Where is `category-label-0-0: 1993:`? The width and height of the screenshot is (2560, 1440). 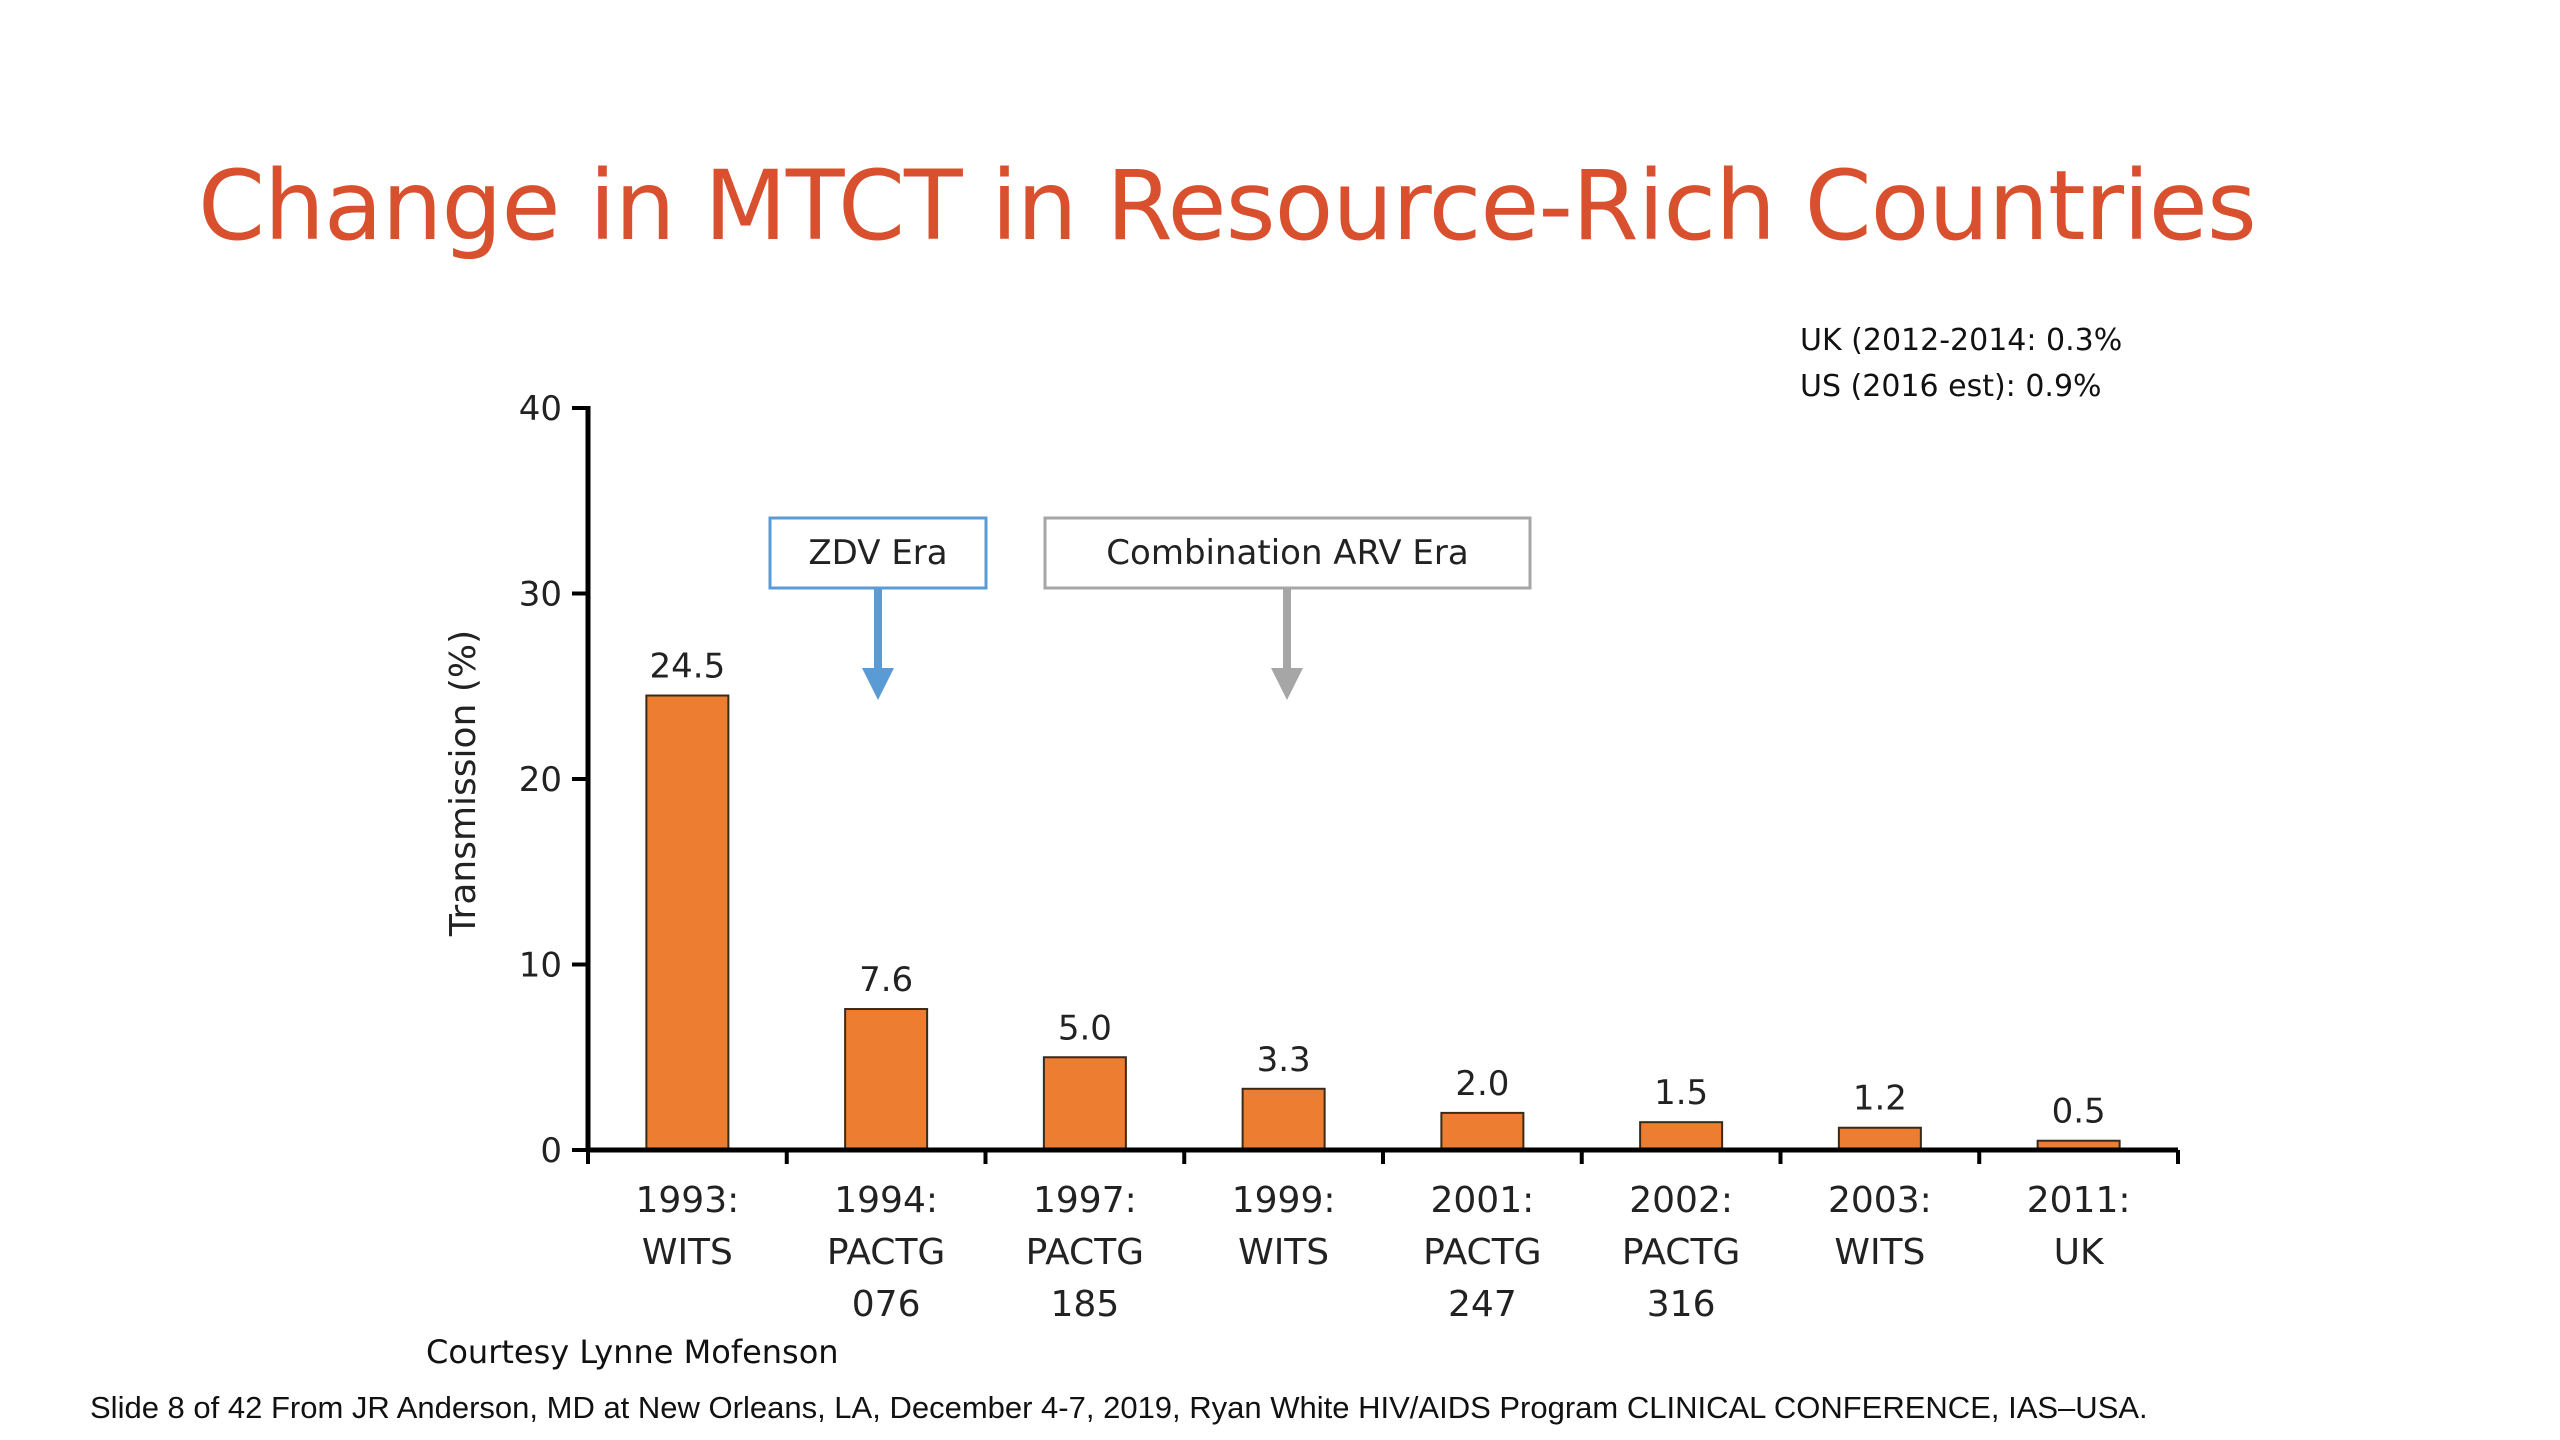
category-label-0-0: 1993: is located at coordinates (688, 1200).